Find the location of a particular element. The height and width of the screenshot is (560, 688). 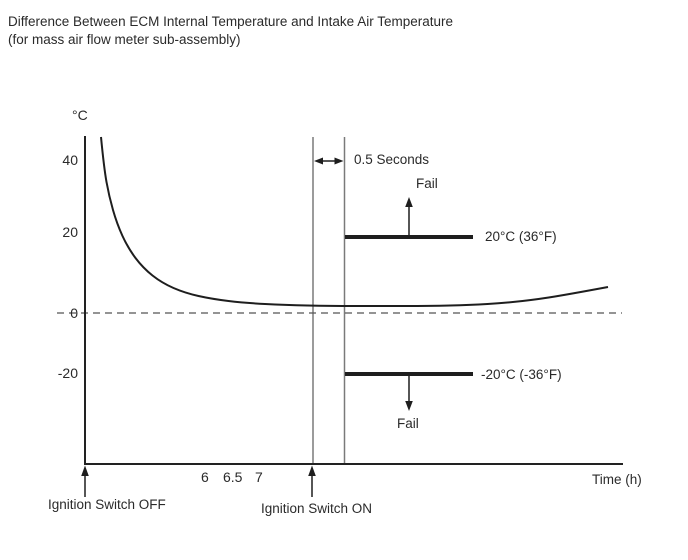

interval-label: 0.5 Seconds is located at coordinates (392, 159).